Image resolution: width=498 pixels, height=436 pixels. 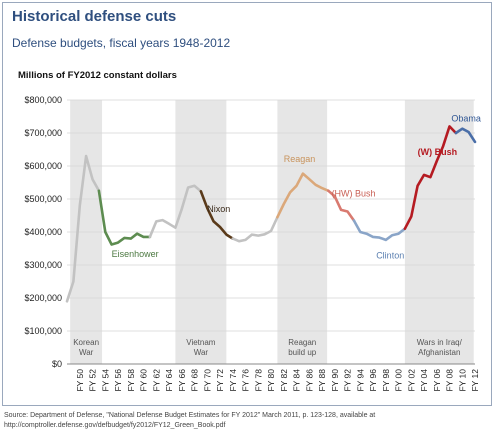 What do you see at coordinates (302, 352) in the screenshot?
I see `period-label: build up` at bounding box center [302, 352].